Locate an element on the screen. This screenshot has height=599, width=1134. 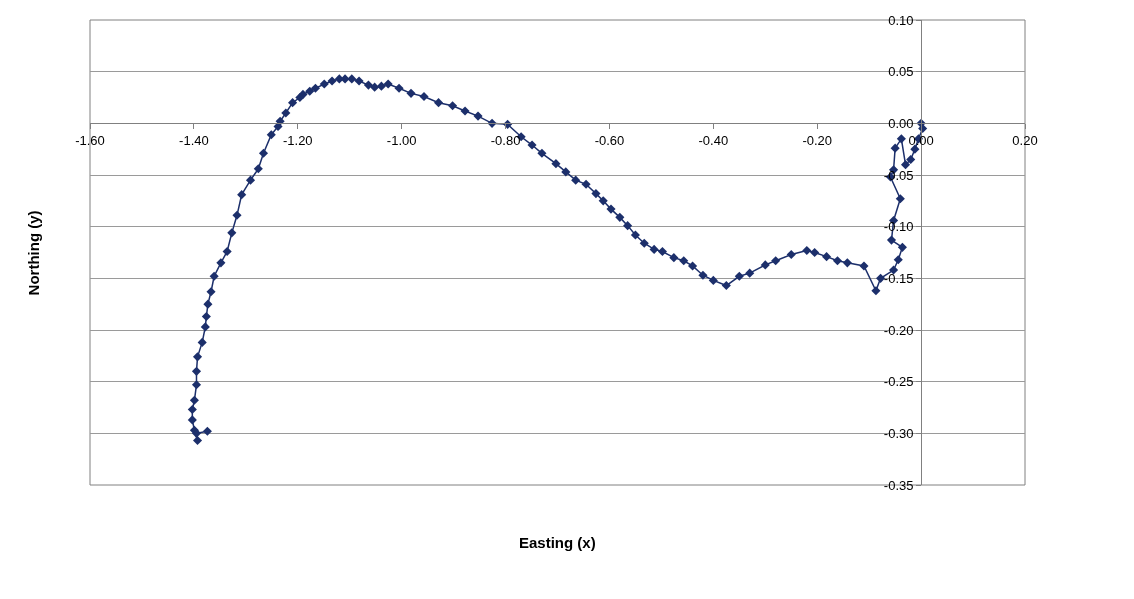
y-axis-title: Northing (y) is located at coordinates (34, 253).